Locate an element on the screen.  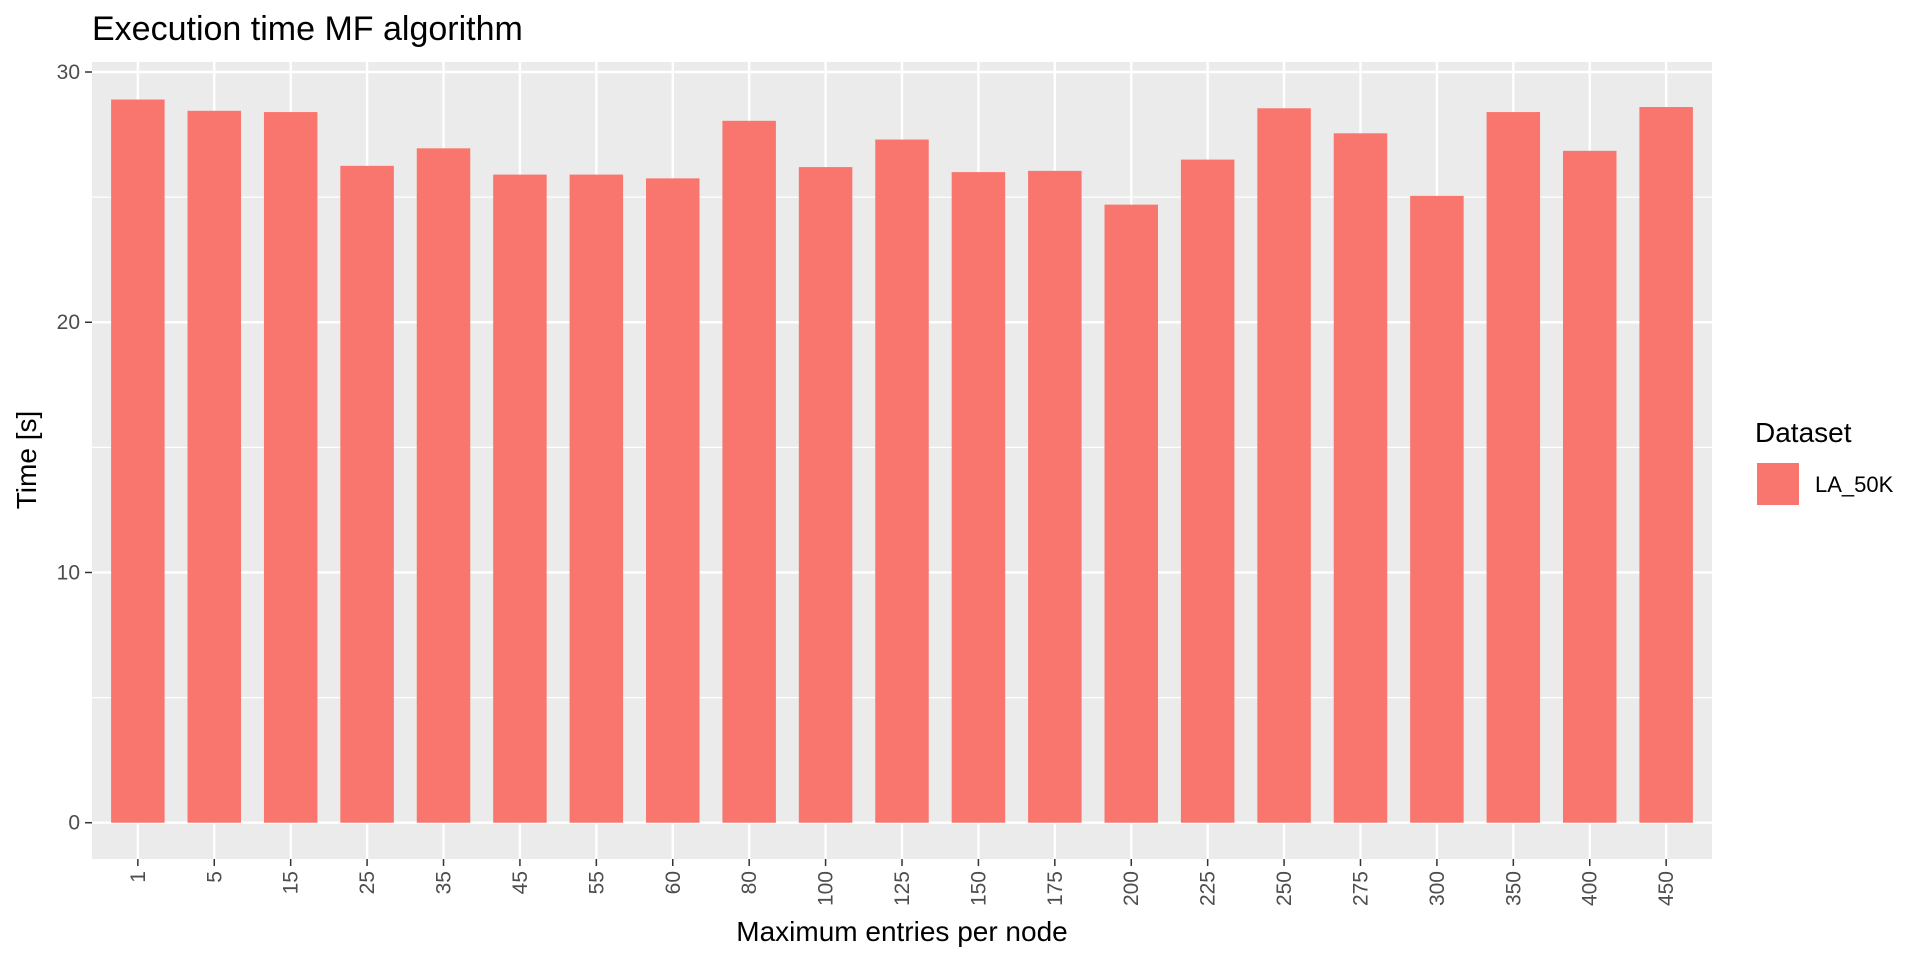
x-tick-label: 450 is located at coordinates (1666, 888).